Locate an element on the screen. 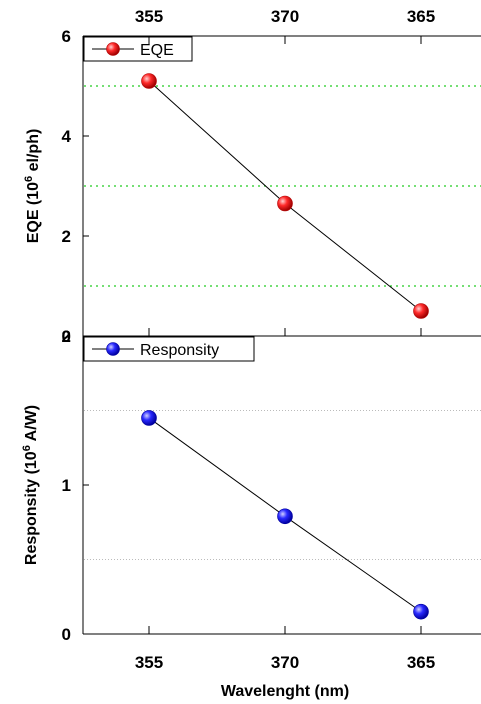  top-x-tick-label: 370 is located at coordinates (285, 16).